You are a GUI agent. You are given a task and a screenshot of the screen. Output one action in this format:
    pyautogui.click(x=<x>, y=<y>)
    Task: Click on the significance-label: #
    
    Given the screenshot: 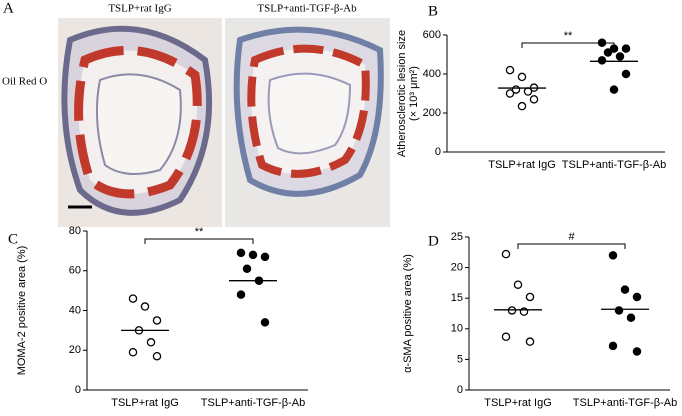 What is the action you would take?
    pyautogui.click(x=571, y=237)
    